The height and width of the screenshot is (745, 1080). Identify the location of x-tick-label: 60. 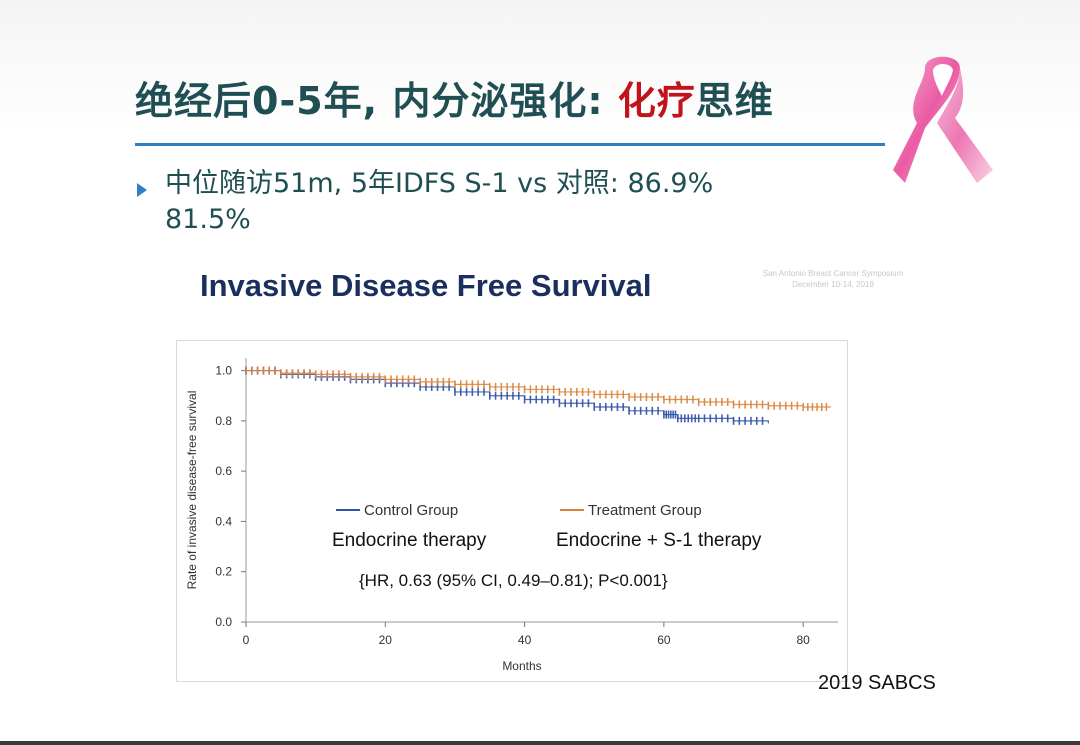
(664, 640).